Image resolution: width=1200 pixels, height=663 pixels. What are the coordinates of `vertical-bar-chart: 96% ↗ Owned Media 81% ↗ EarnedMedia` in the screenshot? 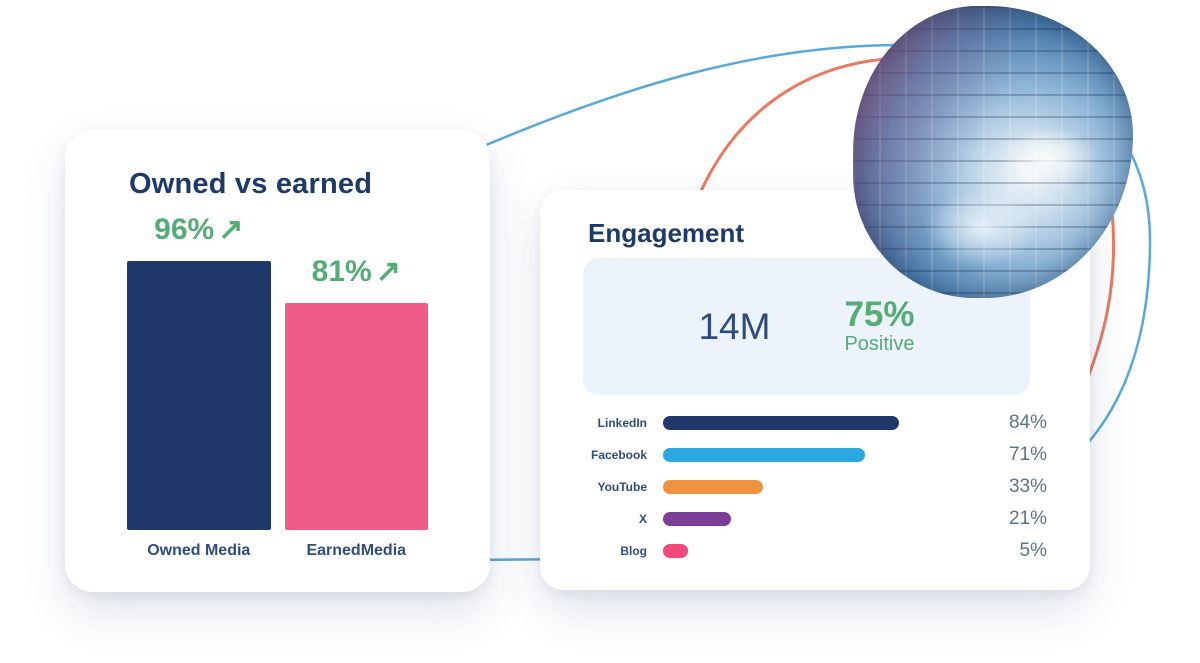 It's located at (277, 386).